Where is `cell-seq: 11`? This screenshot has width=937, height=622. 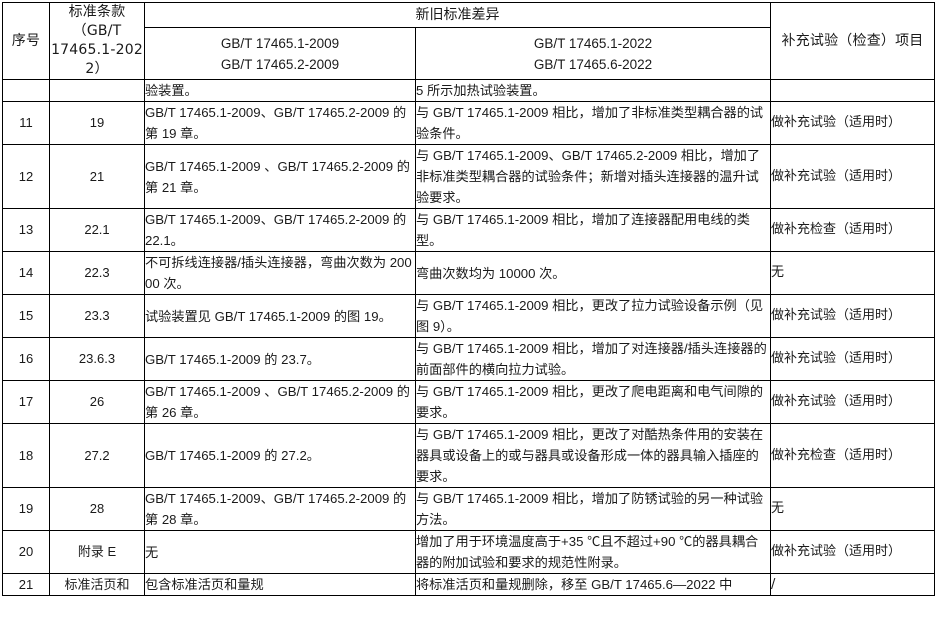 cell-seq: 11 is located at coordinates (26, 123).